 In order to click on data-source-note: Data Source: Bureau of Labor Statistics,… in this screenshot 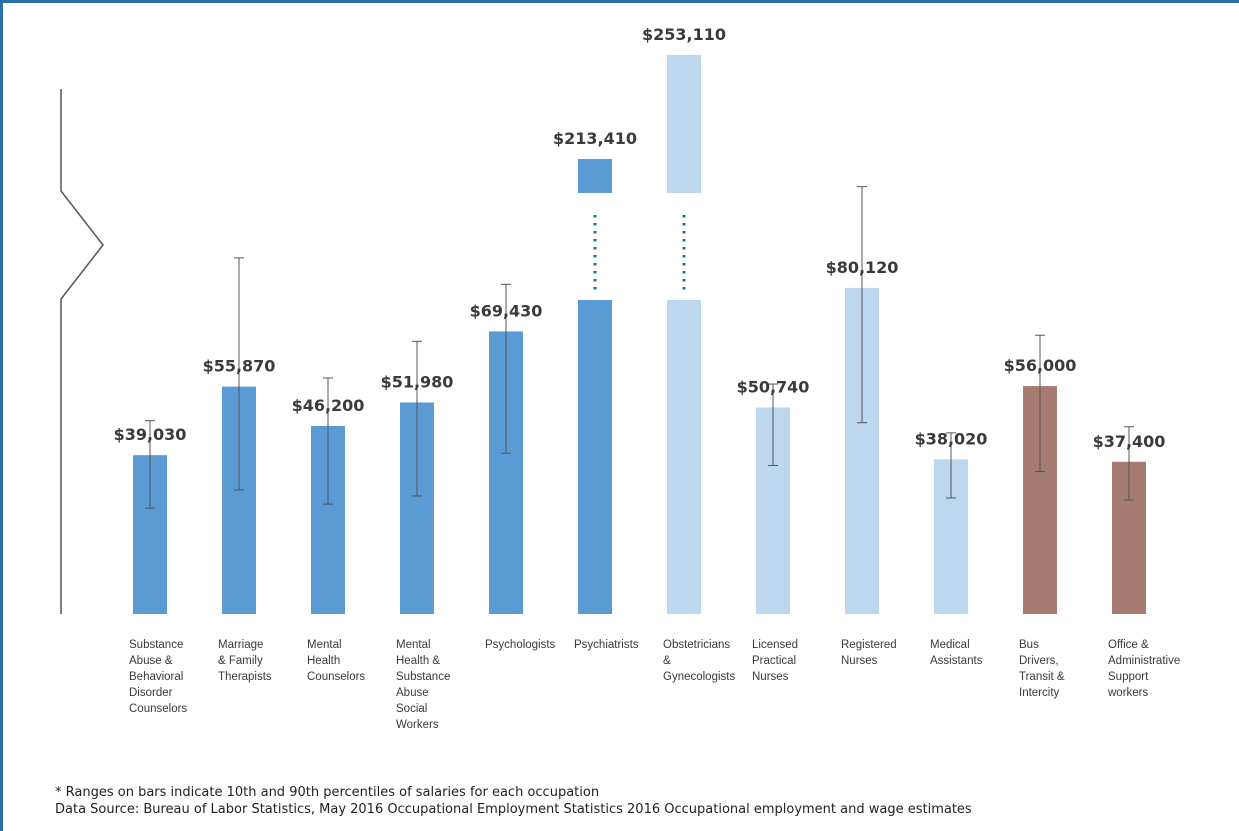, I will do `click(513, 809)`.